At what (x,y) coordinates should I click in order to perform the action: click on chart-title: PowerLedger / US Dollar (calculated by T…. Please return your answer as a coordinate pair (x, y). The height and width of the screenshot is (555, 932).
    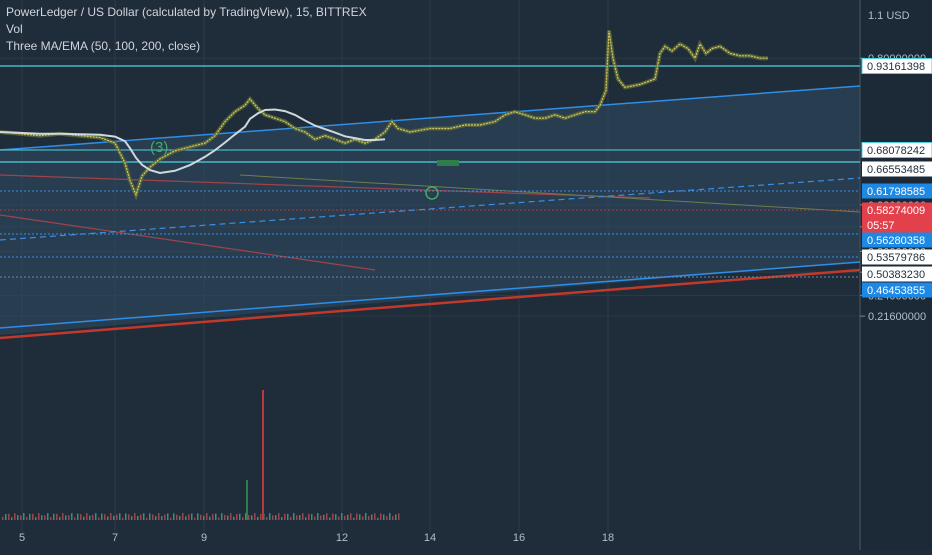
    Looking at the image, I should click on (186, 12).